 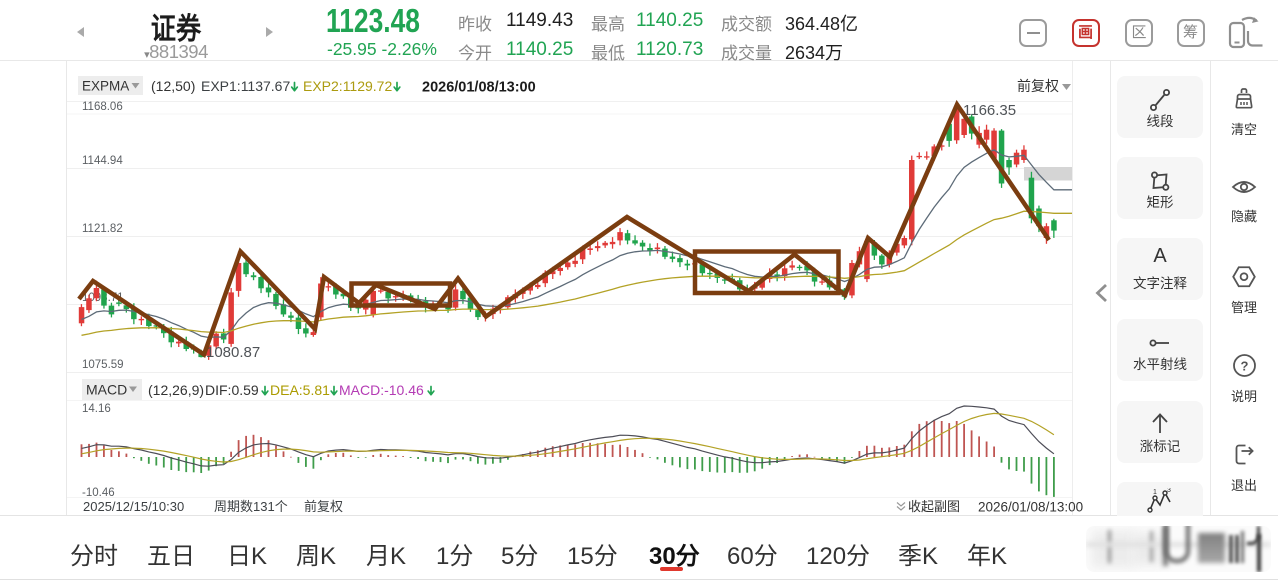 I want to click on svg-text: -10.46, so click(x=98, y=493).